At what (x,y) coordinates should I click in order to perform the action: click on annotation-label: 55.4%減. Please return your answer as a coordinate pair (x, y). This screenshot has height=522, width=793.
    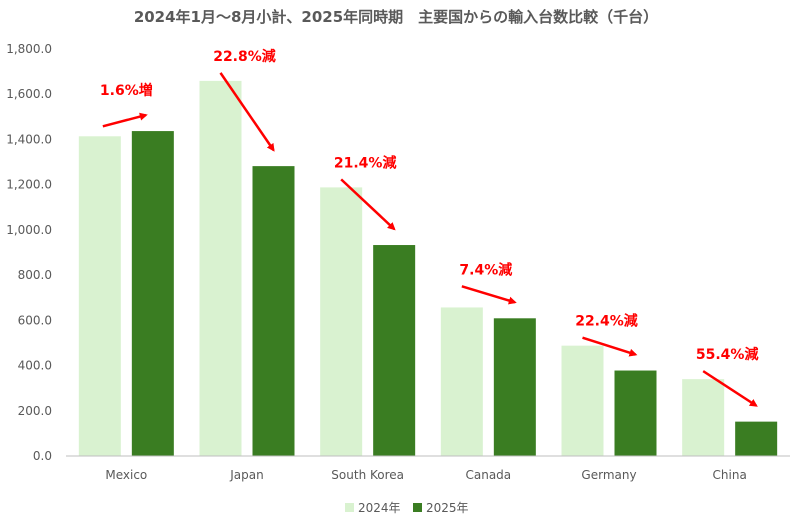
    Looking at the image, I should click on (727, 354).